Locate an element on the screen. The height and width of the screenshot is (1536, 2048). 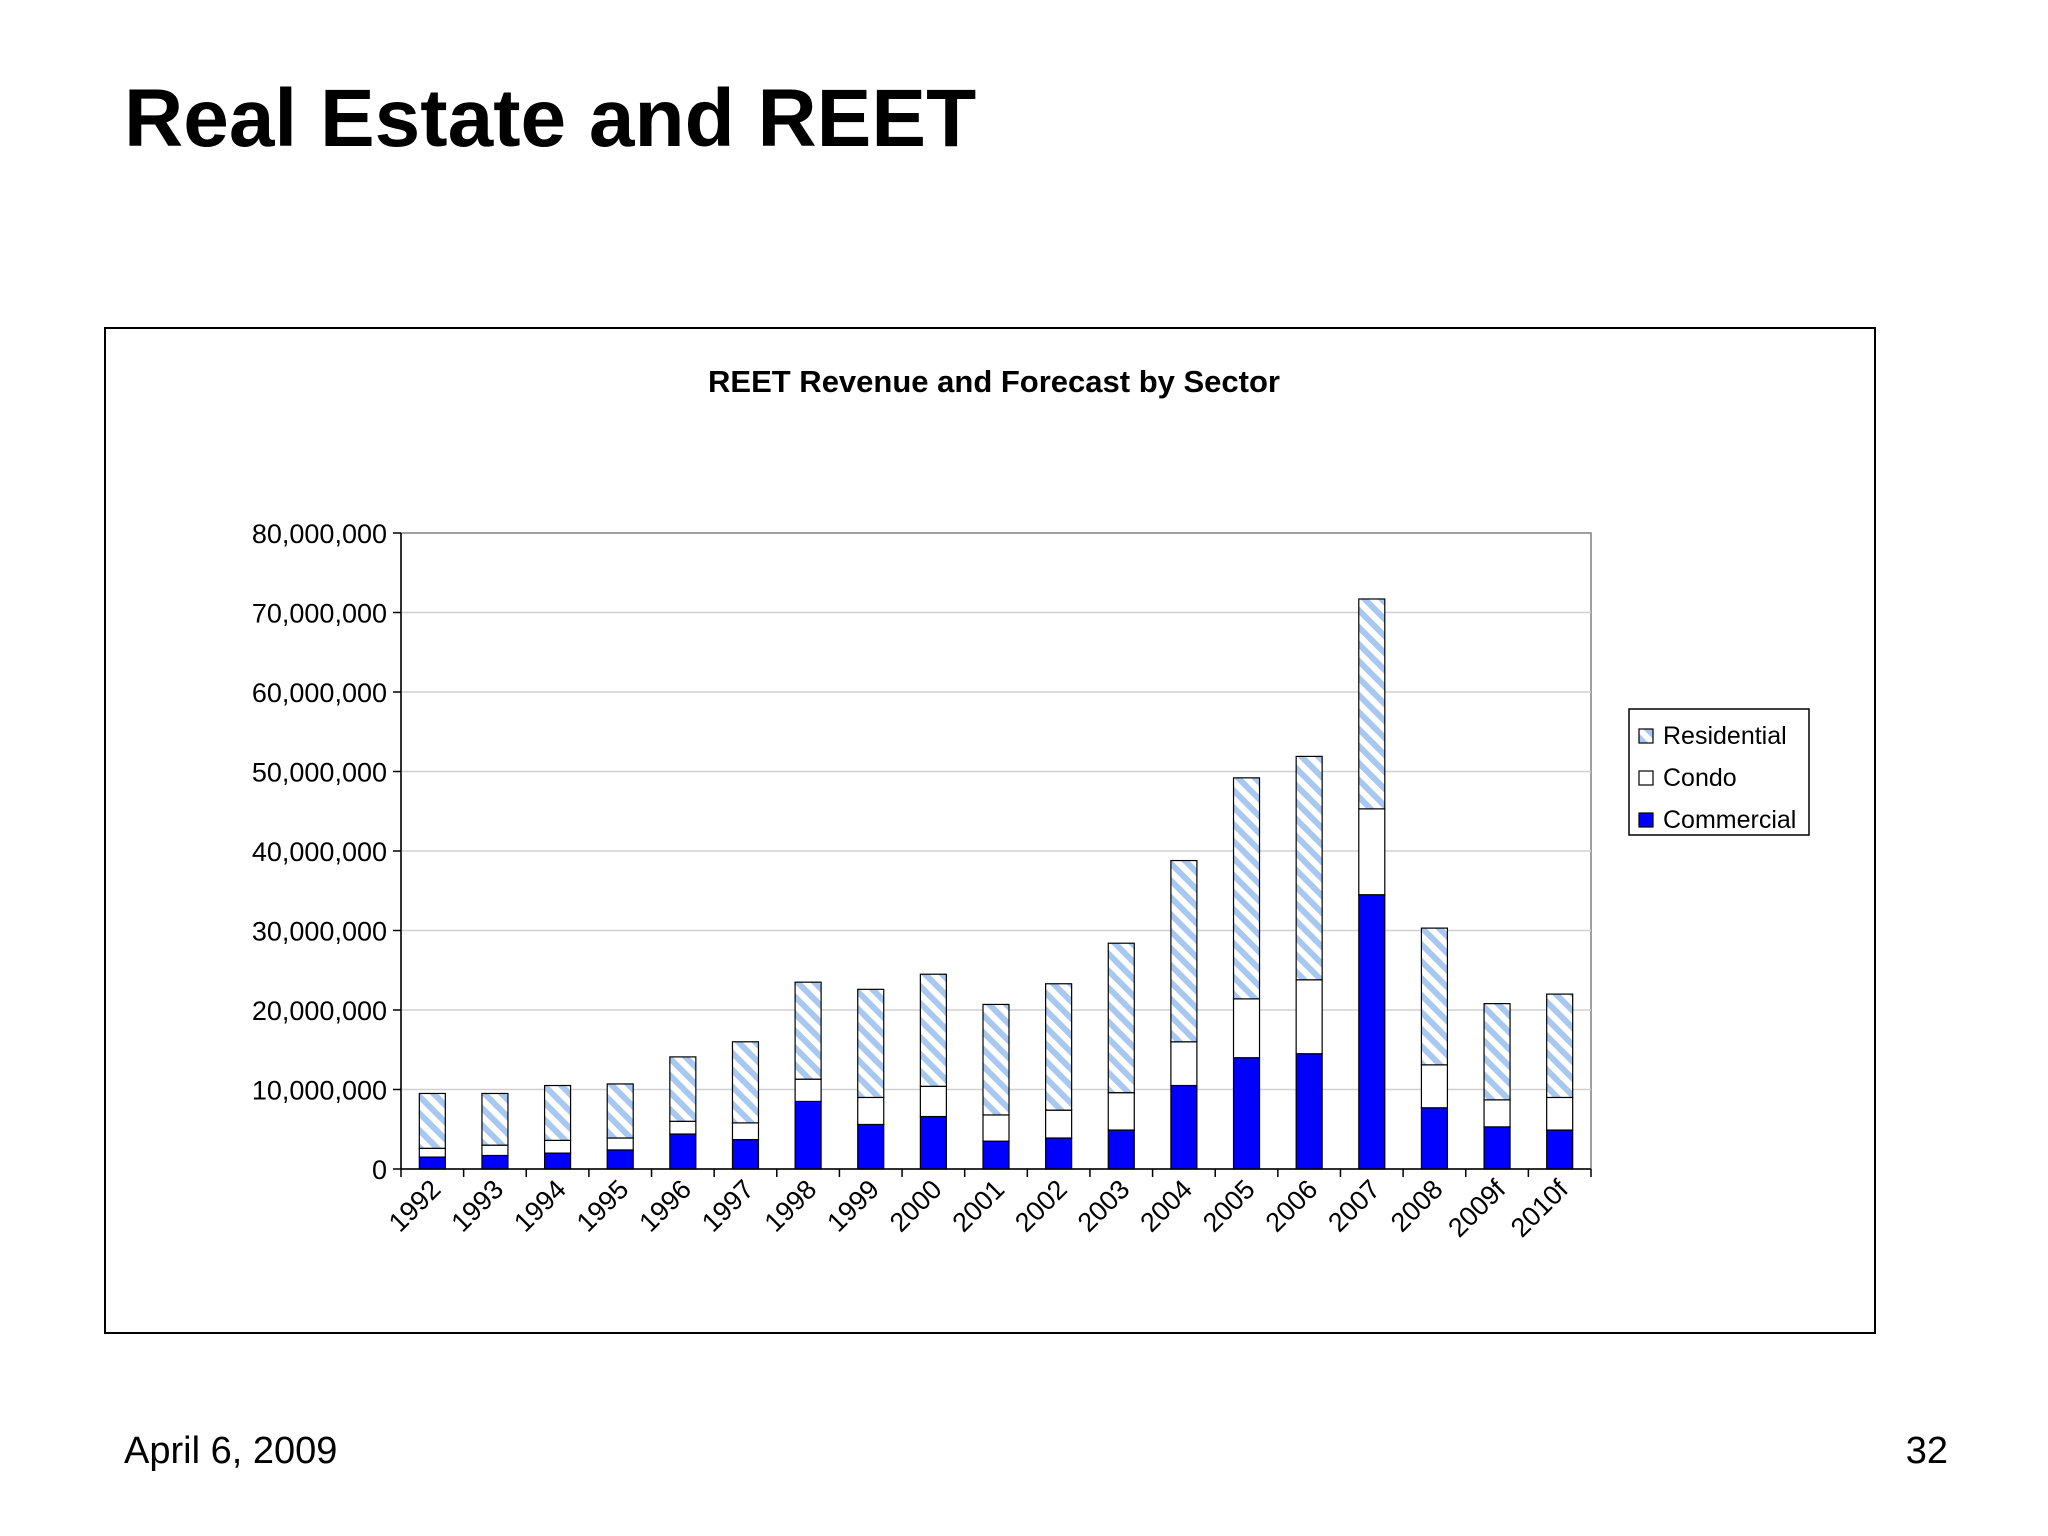
y-tick-label: 20,000,000 is located at coordinates (319, 1011).